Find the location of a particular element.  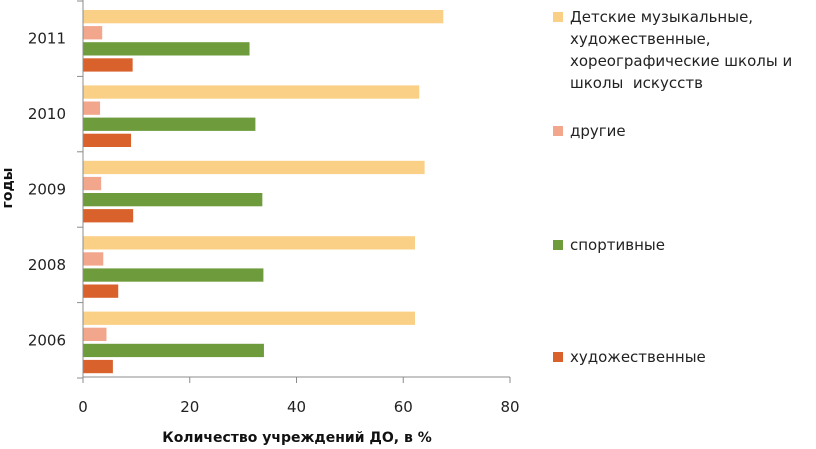

legend-label: художественные is located at coordinates (638, 357).